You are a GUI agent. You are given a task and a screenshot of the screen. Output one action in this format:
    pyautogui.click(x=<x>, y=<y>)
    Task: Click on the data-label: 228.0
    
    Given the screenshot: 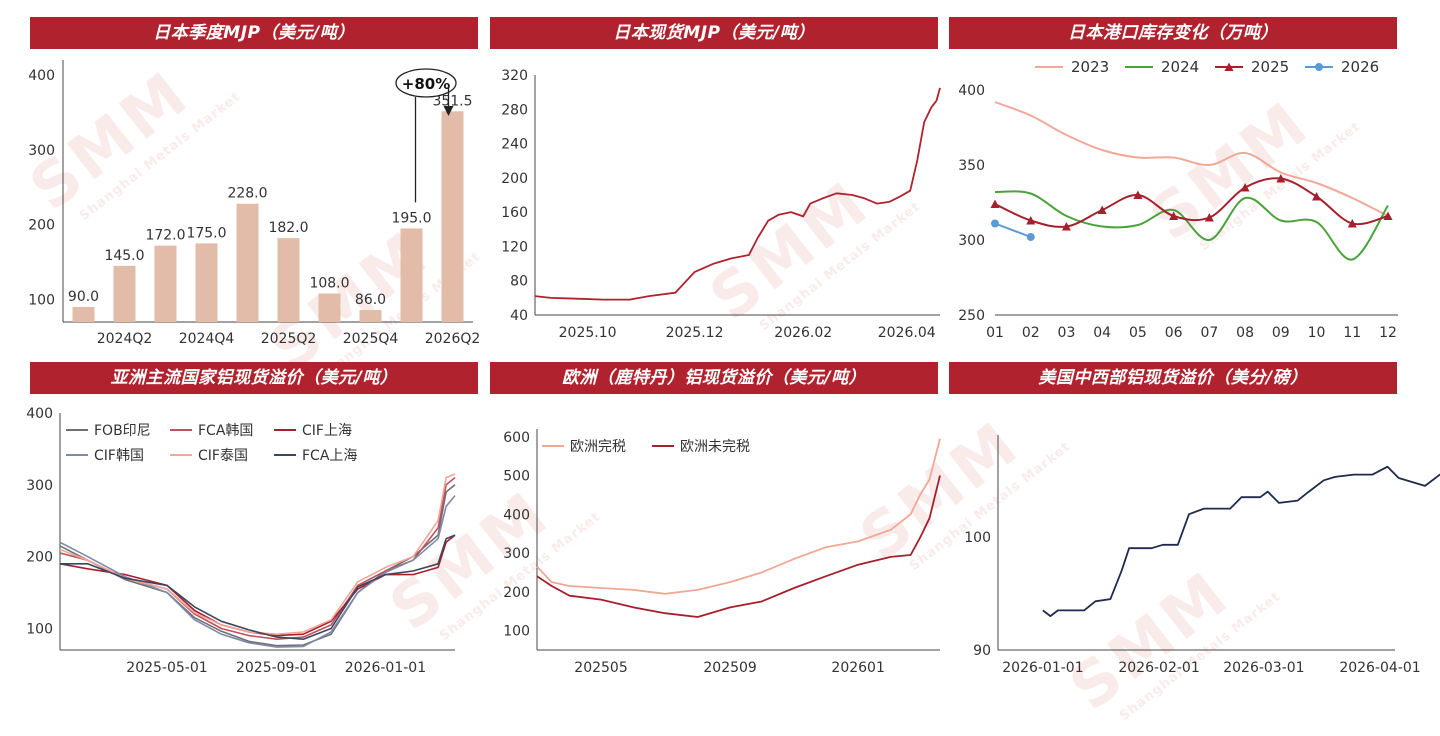 What is the action you would take?
    pyautogui.click(x=247, y=194)
    